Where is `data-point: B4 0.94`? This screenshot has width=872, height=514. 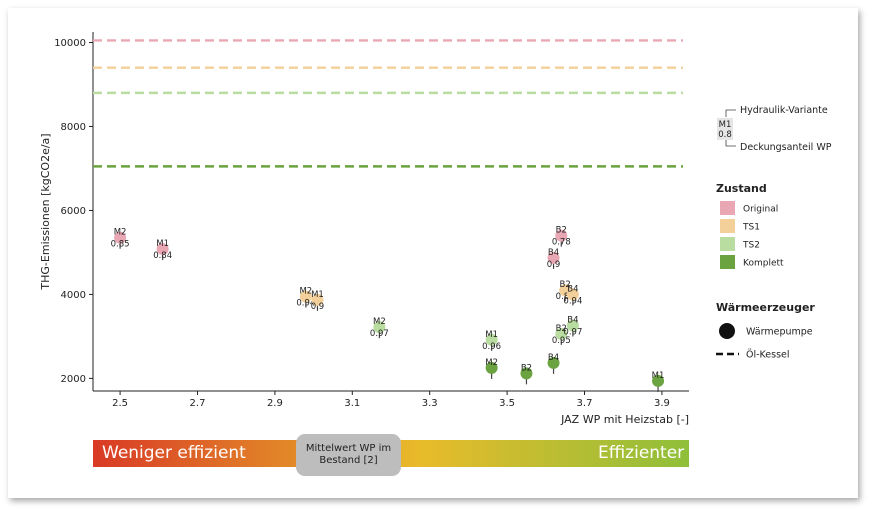
data-point: B4 0.94 is located at coordinates (572, 295).